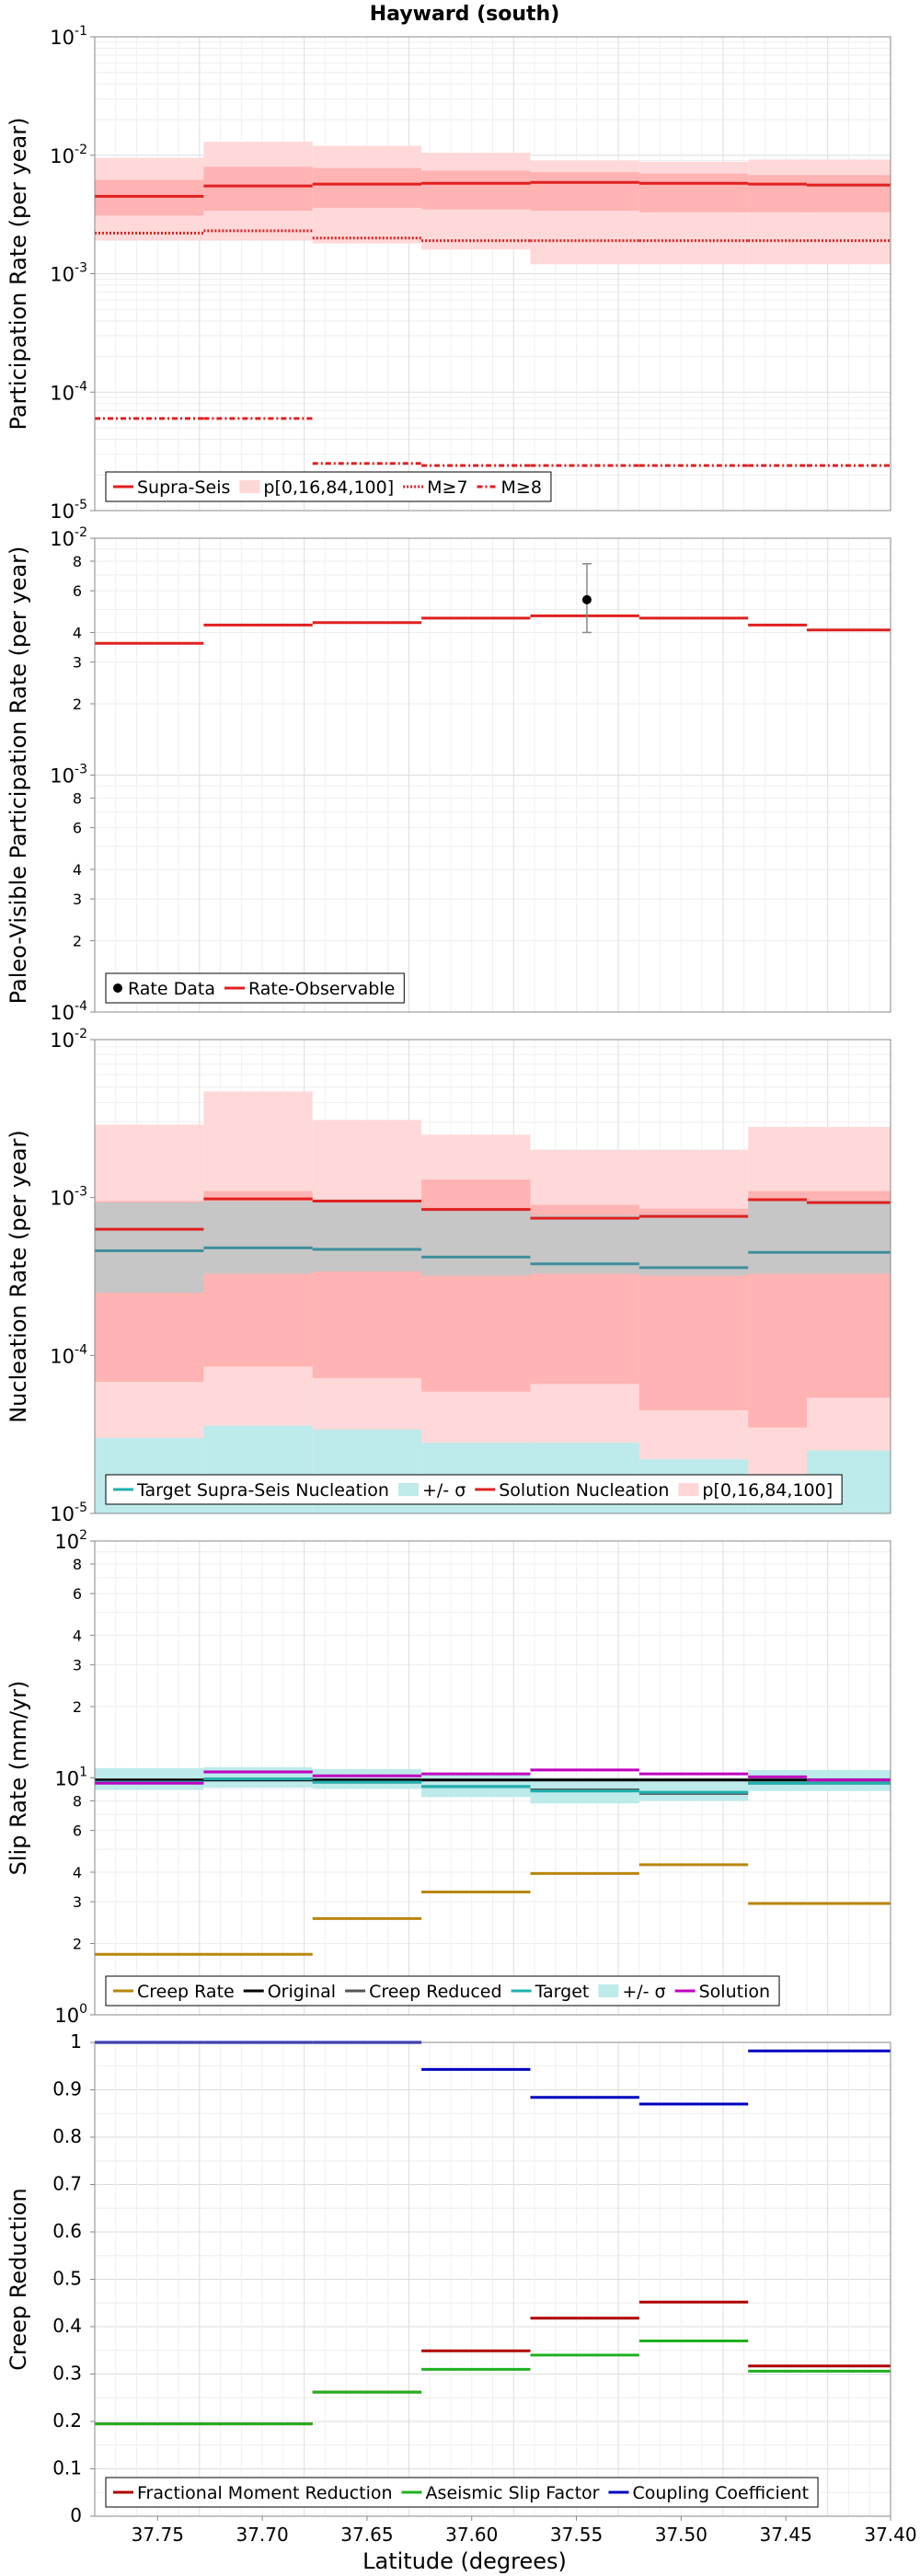 The image size is (920, 2576). I want to click on y-axis-label: Creep Reduction, so click(18, 2279).